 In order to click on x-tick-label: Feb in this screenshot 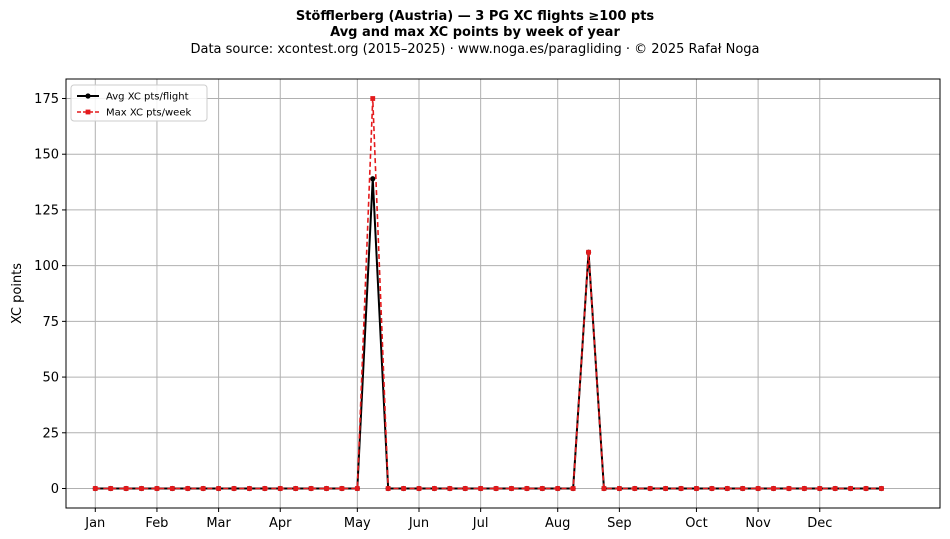, I will do `click(156, 523)`.